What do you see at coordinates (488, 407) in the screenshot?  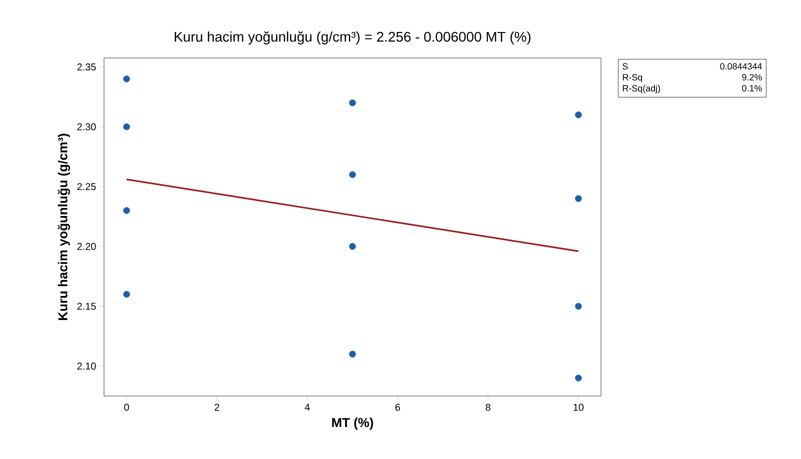 I see `x-tick-label: 8` at bounding box center [488, 407].